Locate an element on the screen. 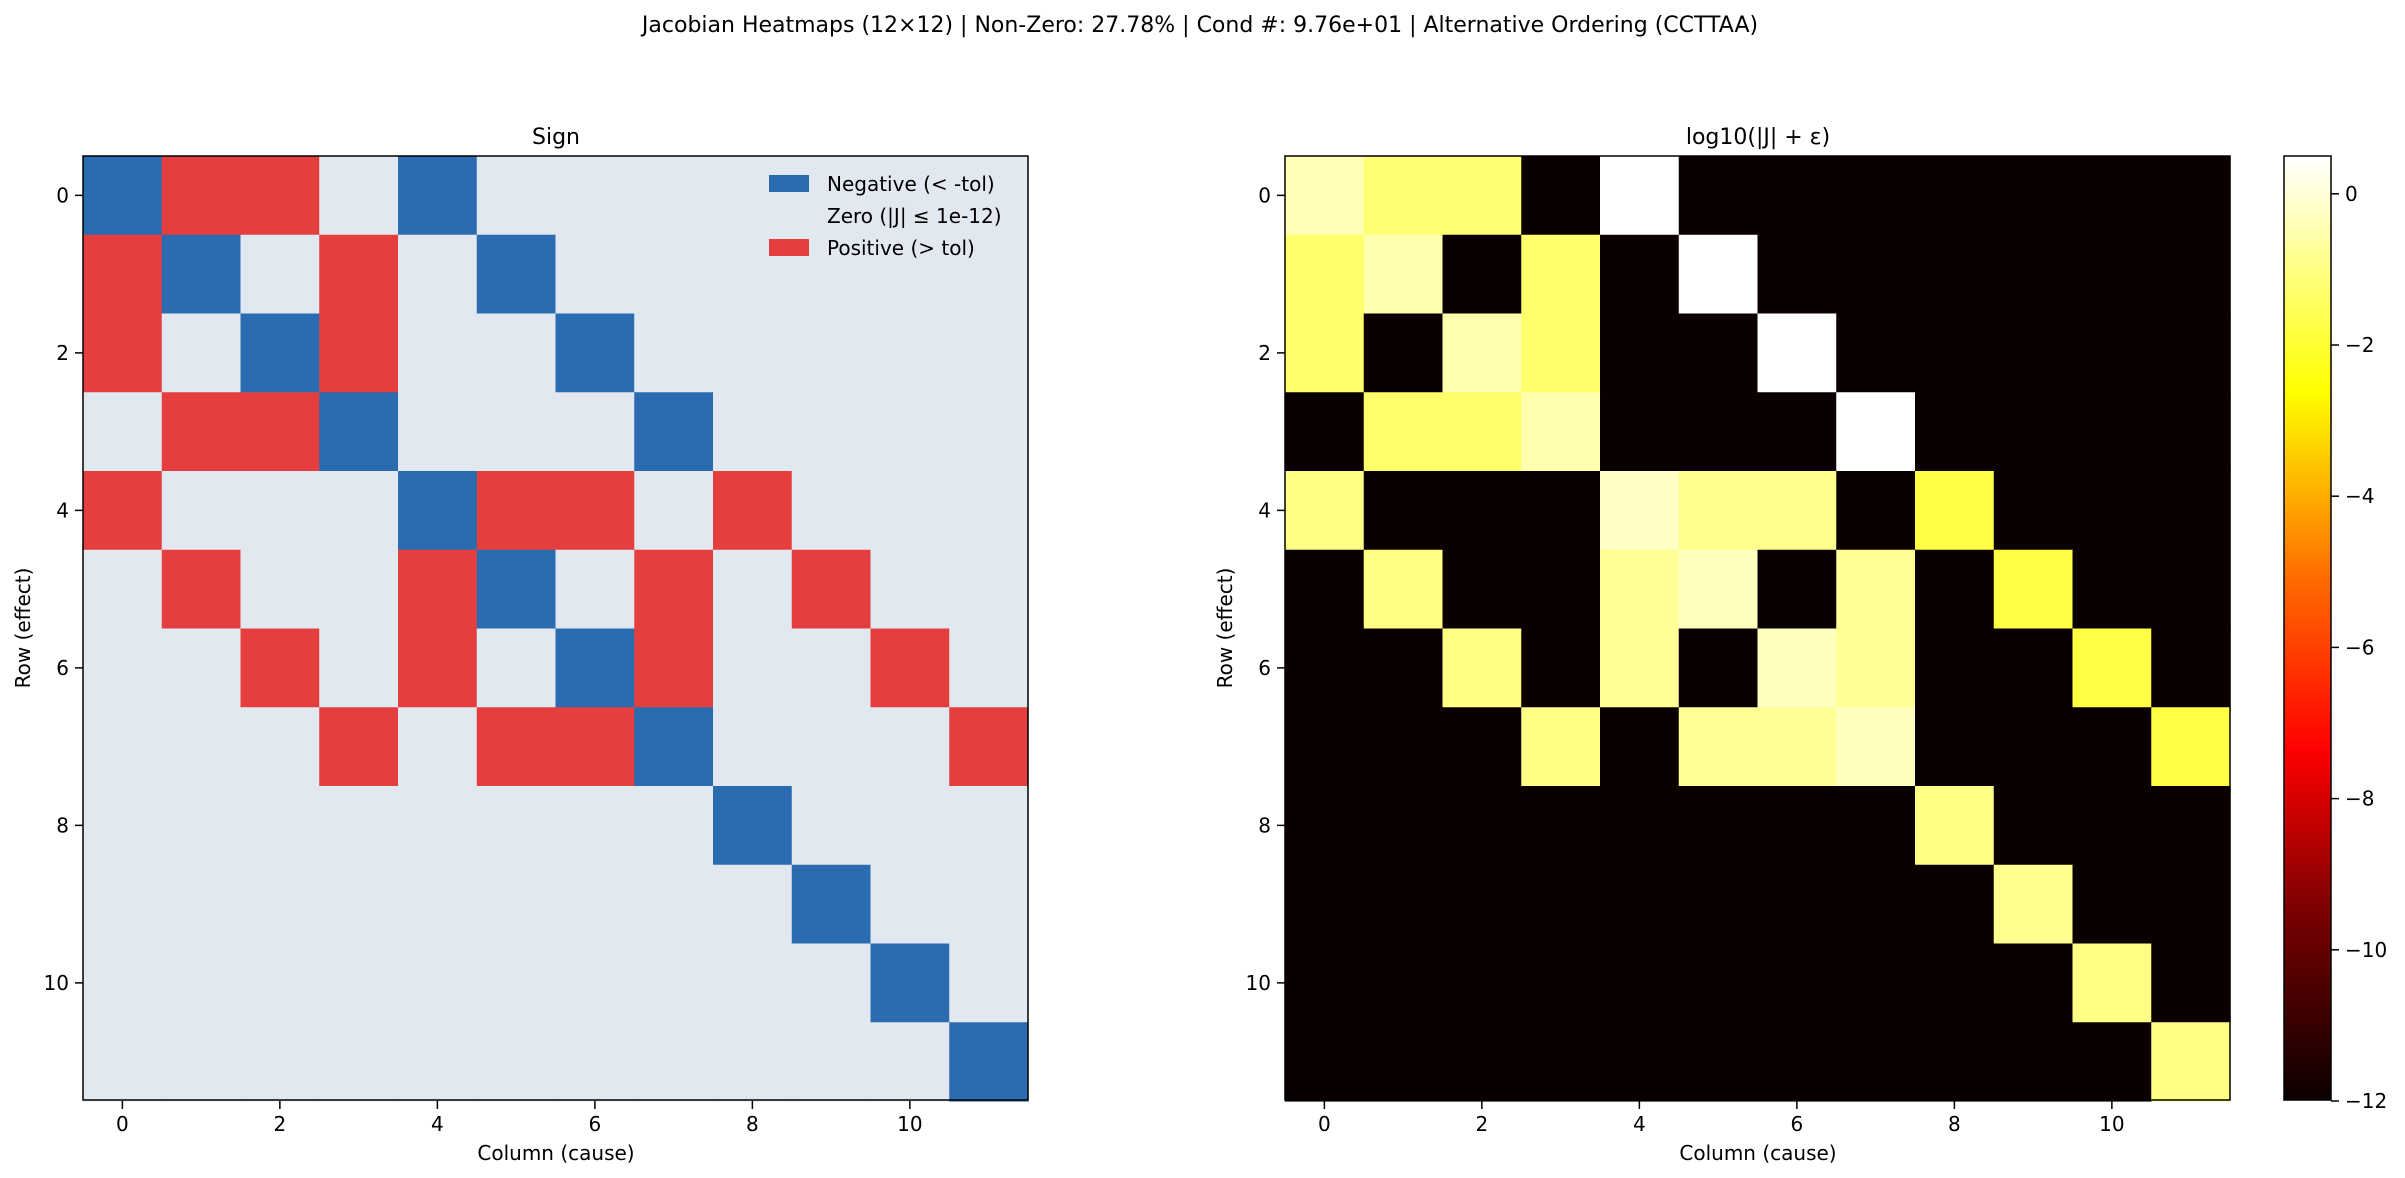 This screenshot has width=2405, height=1178. log-xlabel: Column (cause) is located at coordinates (1757, 1153).